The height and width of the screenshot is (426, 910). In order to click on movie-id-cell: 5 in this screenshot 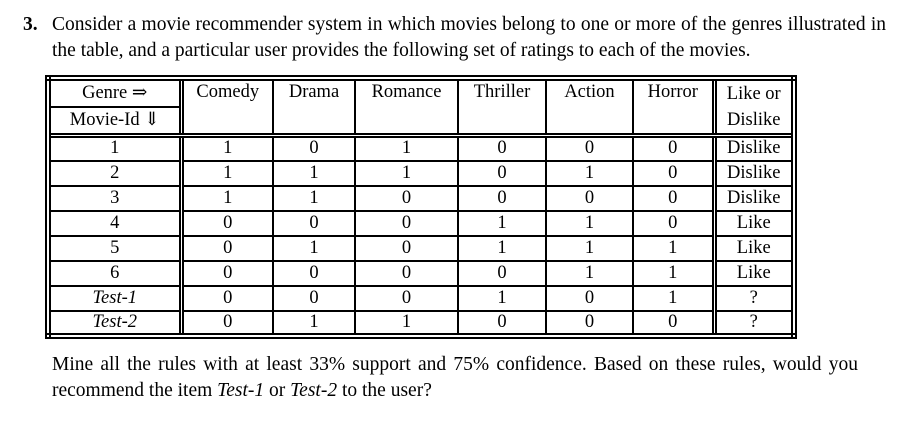, I will do `click(115, 248)`.